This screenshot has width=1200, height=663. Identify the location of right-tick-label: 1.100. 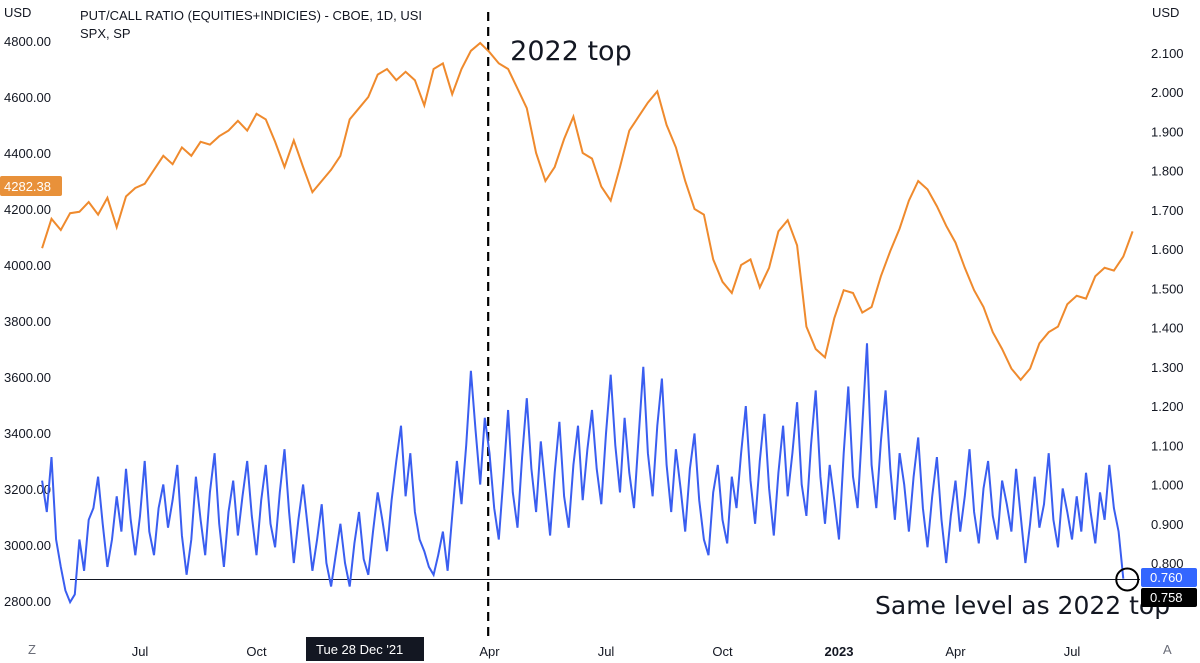
(1167, 445).